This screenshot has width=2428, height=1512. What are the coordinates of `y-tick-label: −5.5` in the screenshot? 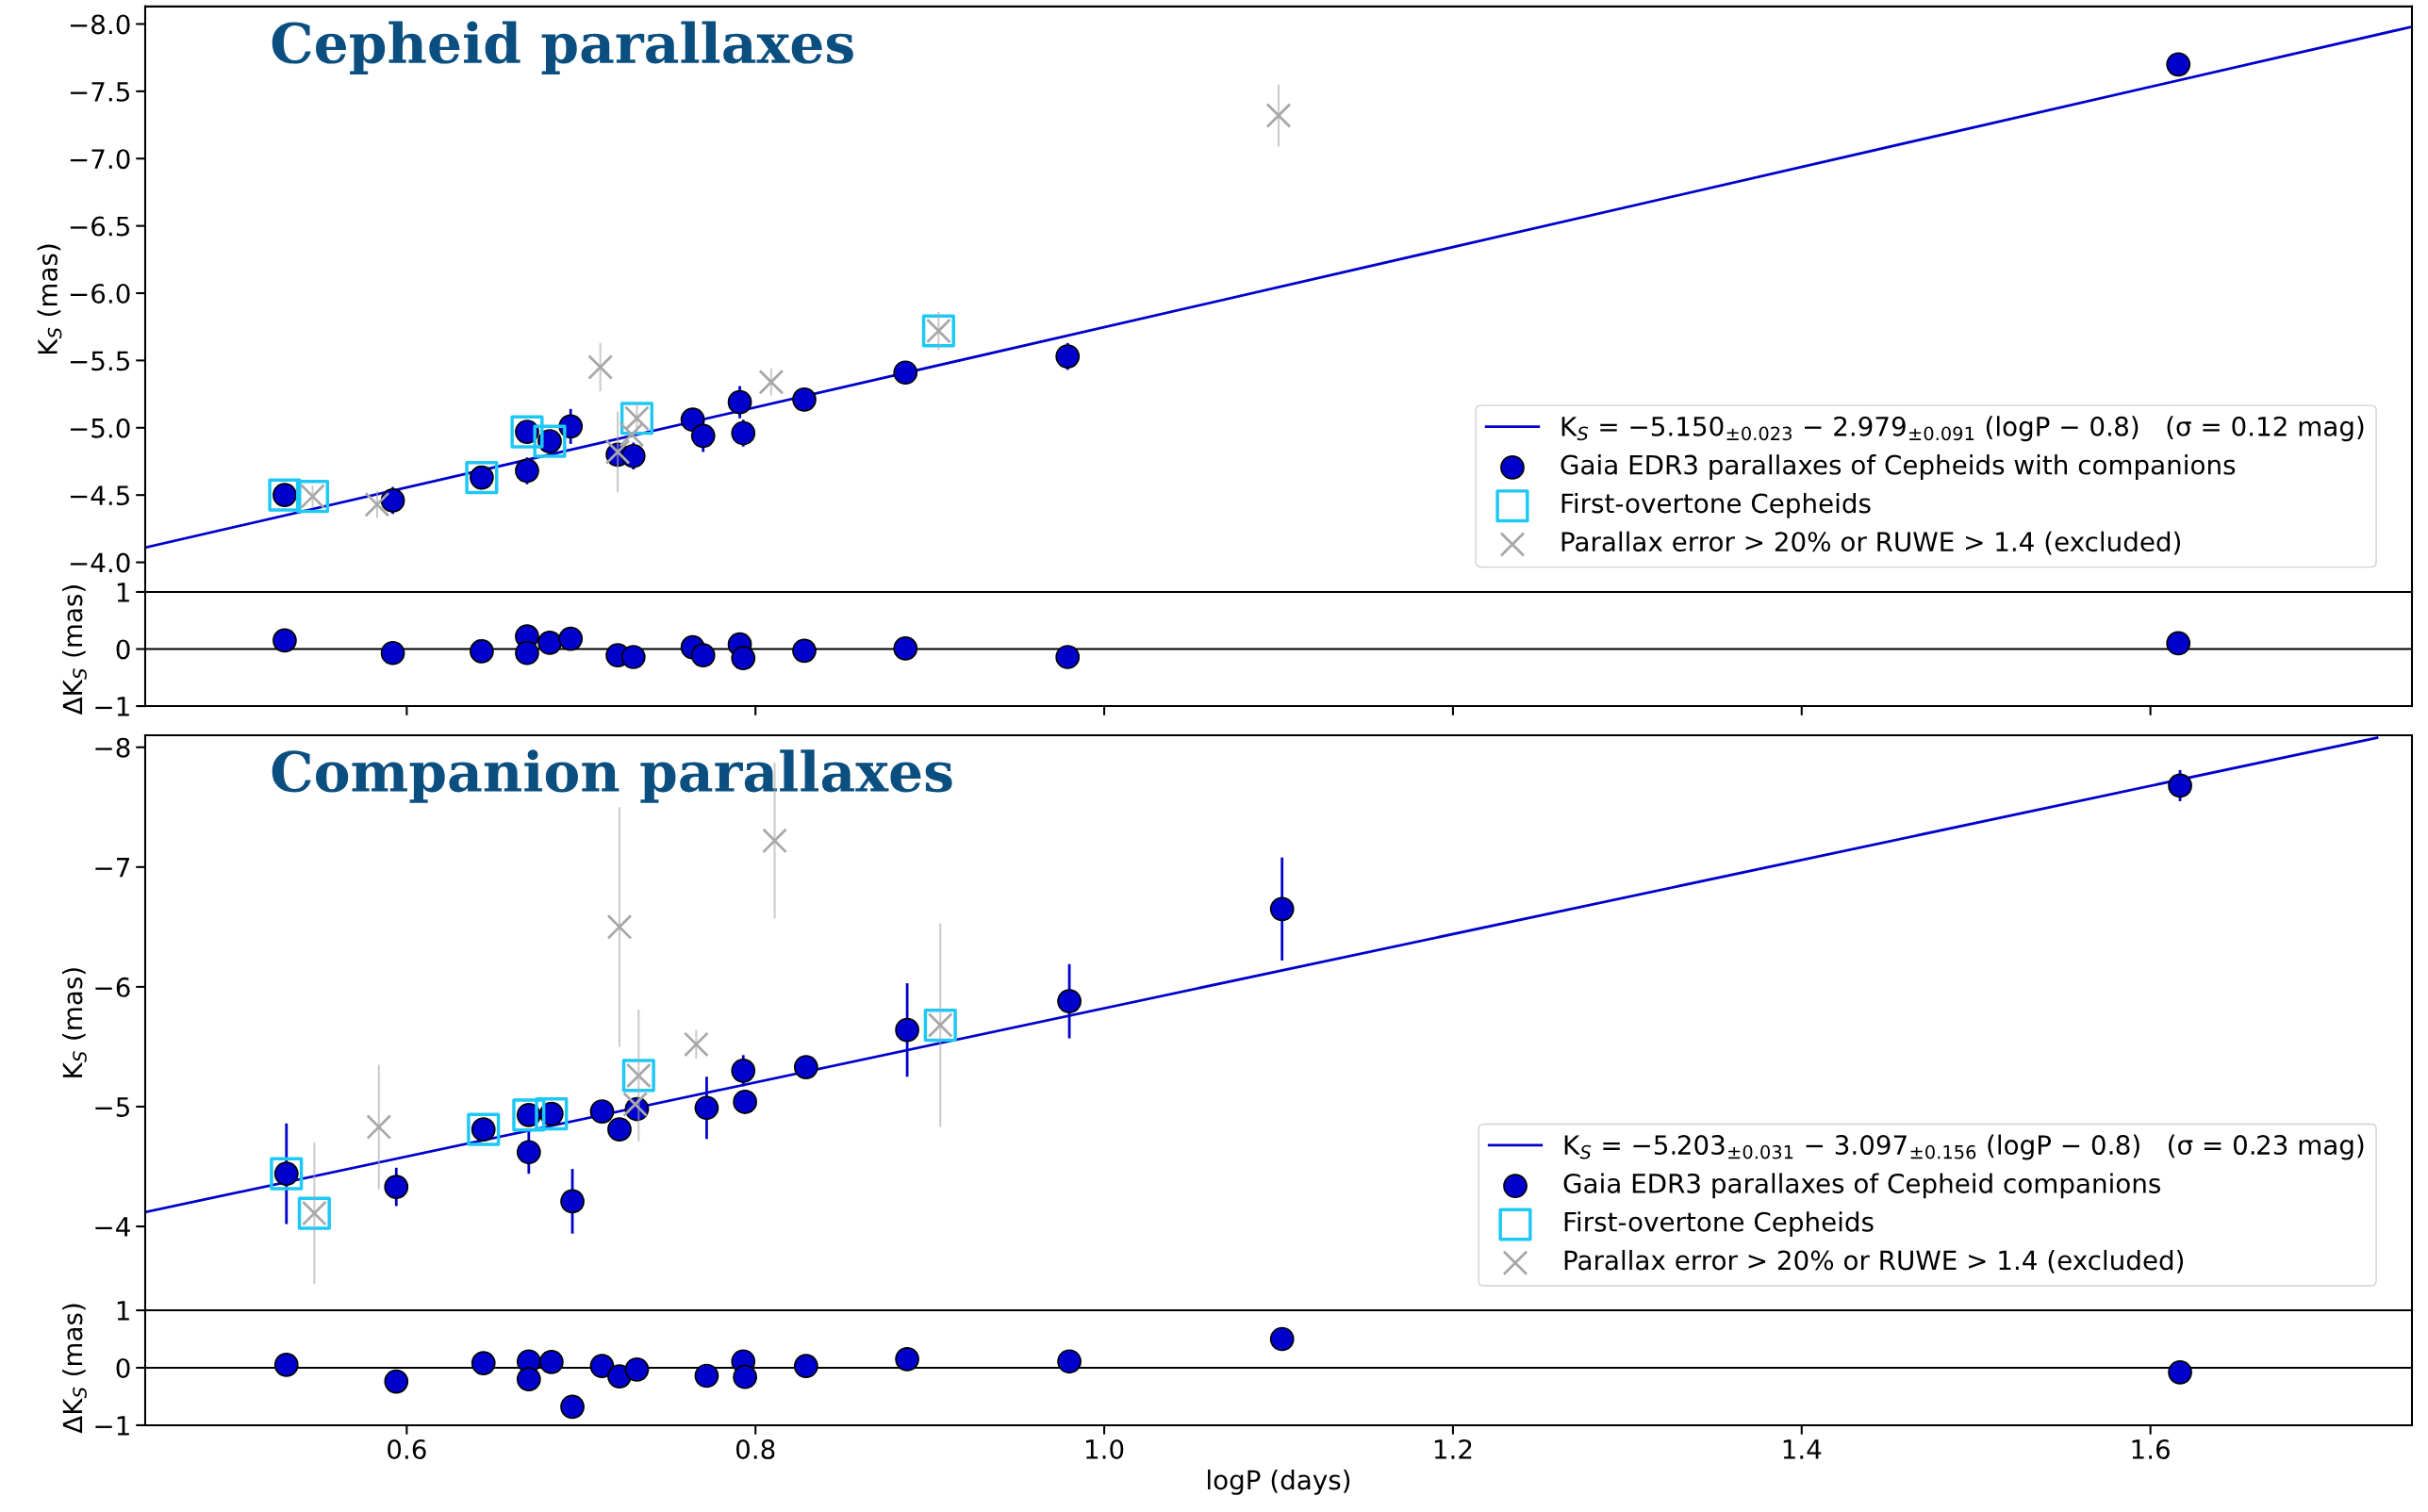 It's located at (99, 361).